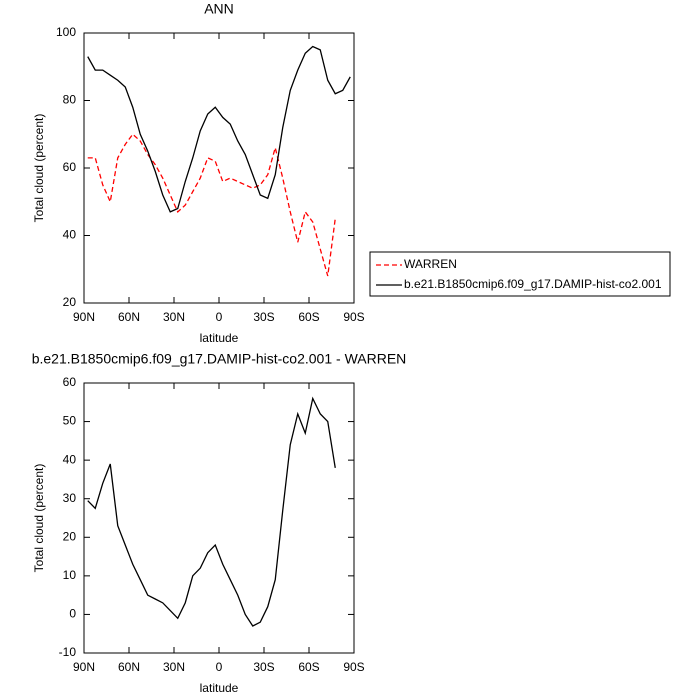 The height and width of the screenshot is (700, 700). What do you see at coordinates (520, 274) in the screenshot?
I see `legend-box` at bounding box center [520, 274].